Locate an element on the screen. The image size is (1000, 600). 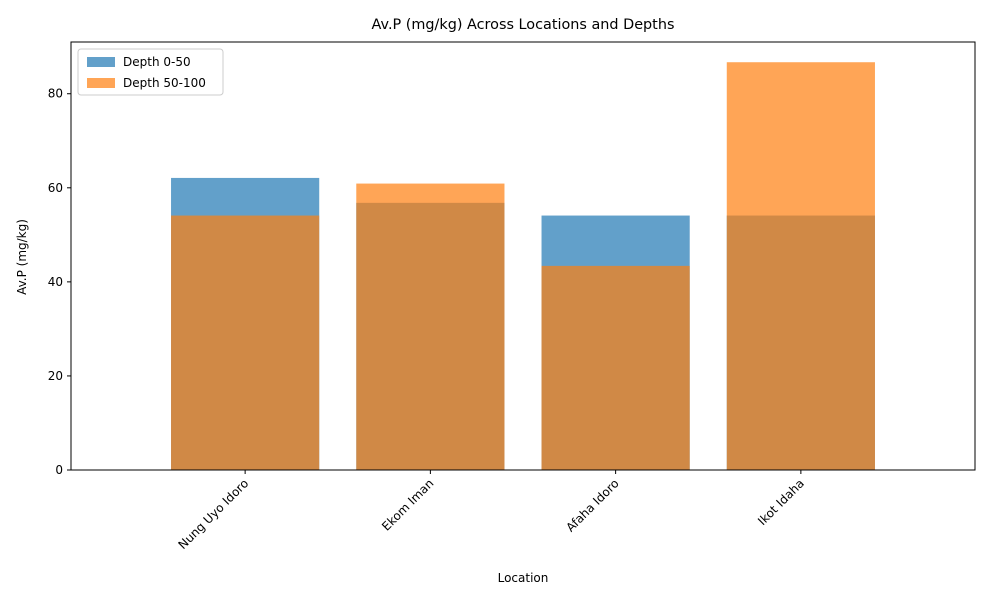
x-axis-label: Location is located at coordinates (523, 578).